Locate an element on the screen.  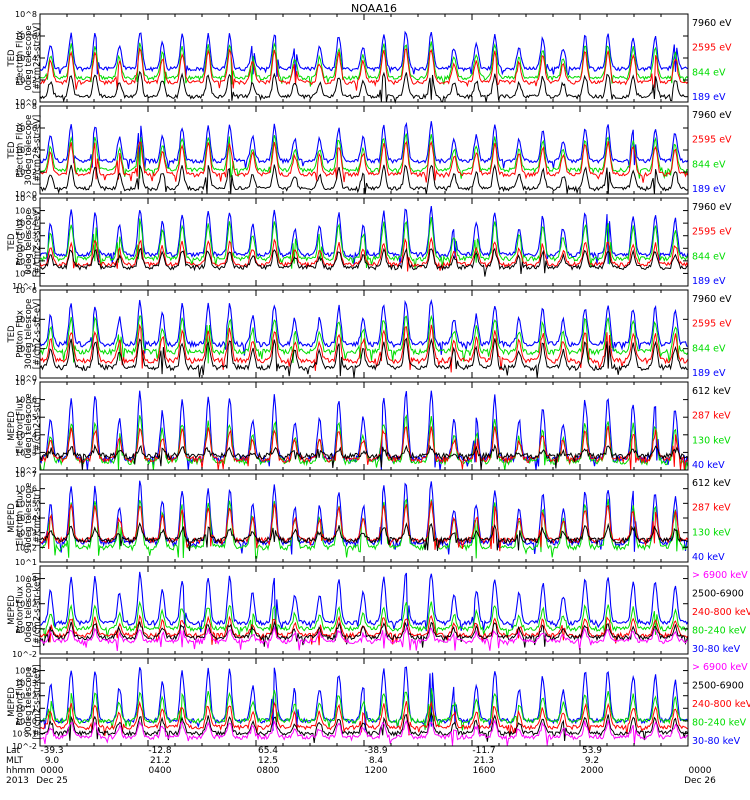
panel-frame is located at coordinates (364, 242).